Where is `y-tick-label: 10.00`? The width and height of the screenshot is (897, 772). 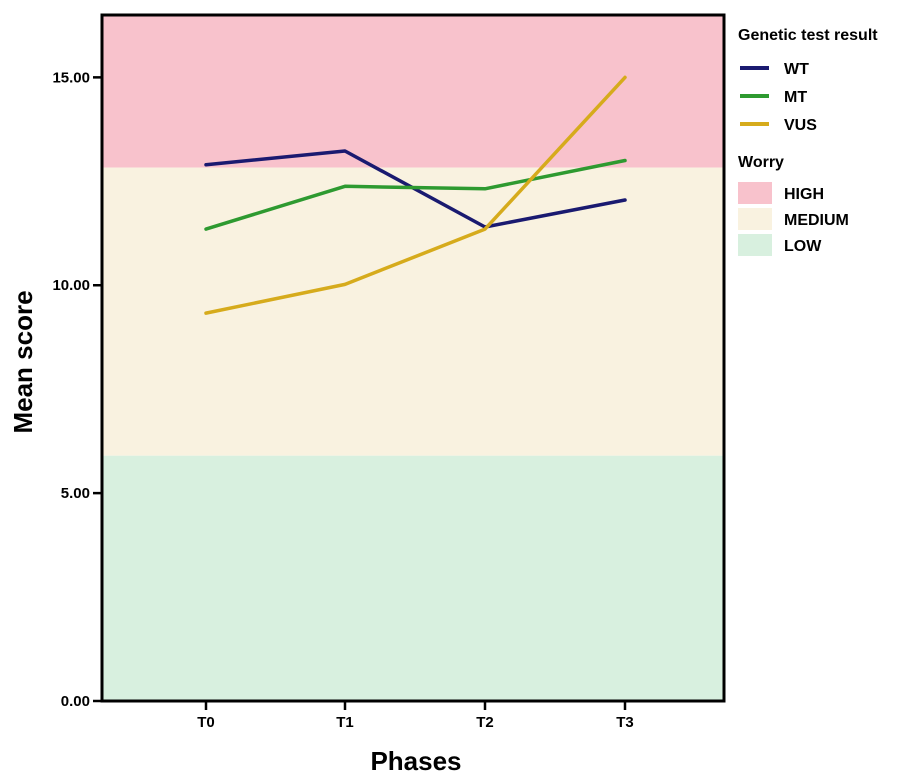 y-tick-label: 10.00 is located at coordinates (71, 285).